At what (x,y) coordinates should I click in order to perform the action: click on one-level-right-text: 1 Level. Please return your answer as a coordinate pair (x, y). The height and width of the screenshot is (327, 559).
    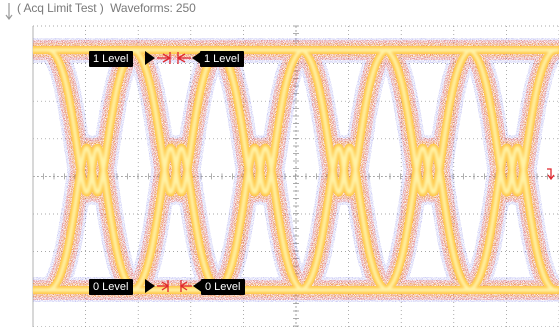
    Looking at the image, I should click on (222, 59).